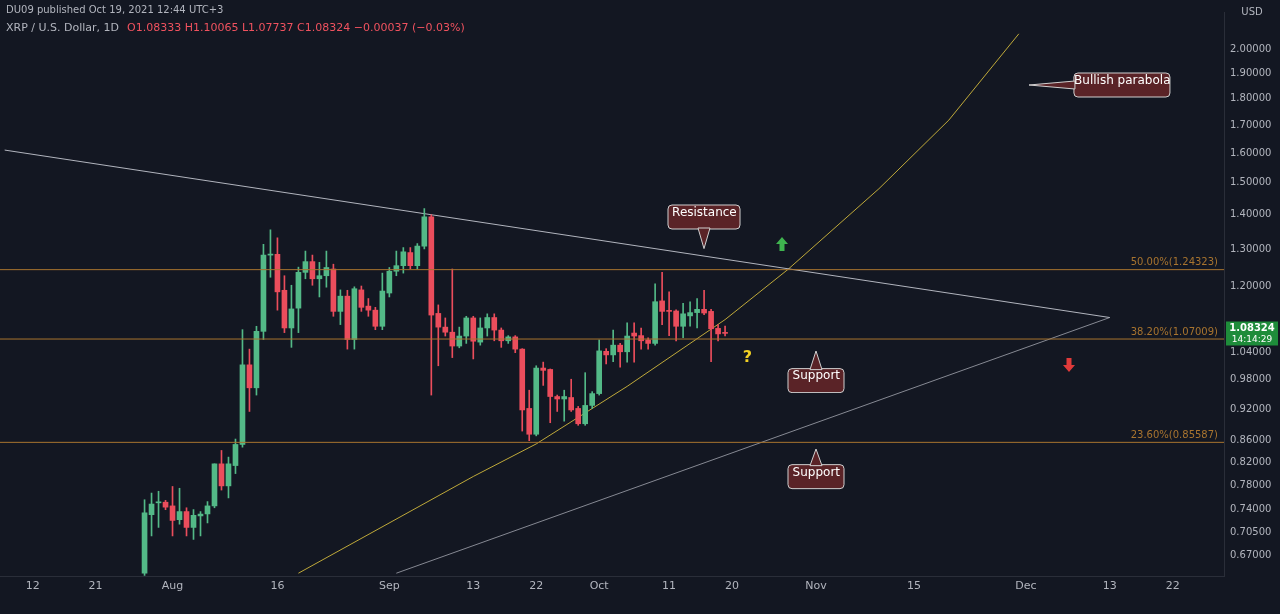 The image size is (1280, 614). Describe the element at coordinates (1251, 439) in the screenshot. I see `y-tick-label: 0.86000` at that location.